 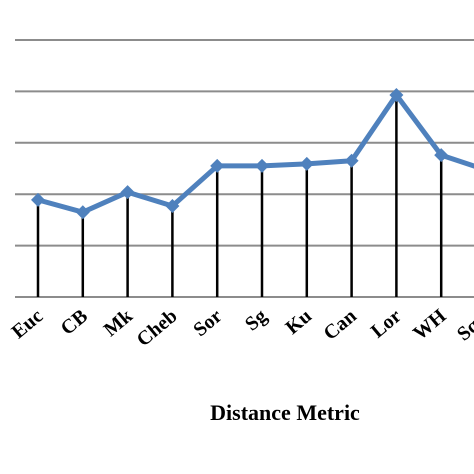 What do you see at coordinates (256, 320) in the screenshot?
I see `x-tick-label: Sg` at bounding box center [256, 320].